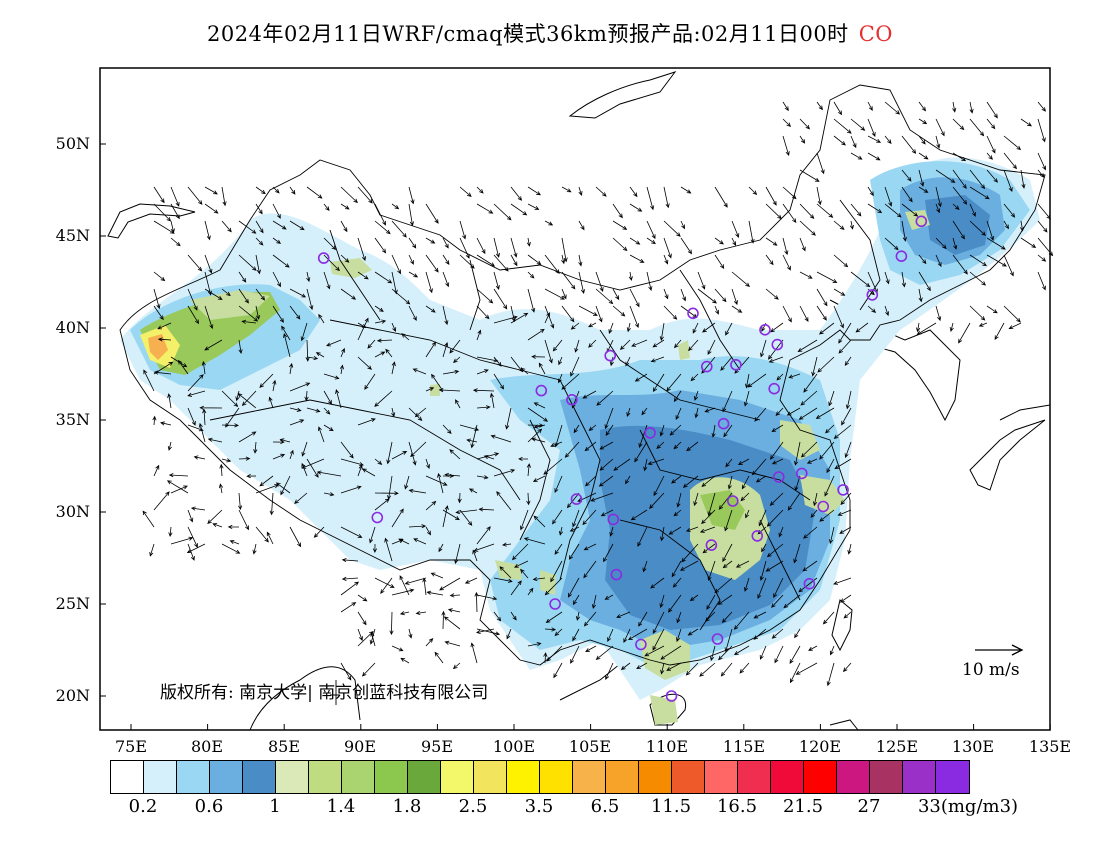 This screenshot has height=850, width=1100. Describe the element at coordinates (528, 34) in the screenshot. I see `title-text: 2024年02月11日WRF/cmaq模式36km预报产品:02月11日00时` at that location.